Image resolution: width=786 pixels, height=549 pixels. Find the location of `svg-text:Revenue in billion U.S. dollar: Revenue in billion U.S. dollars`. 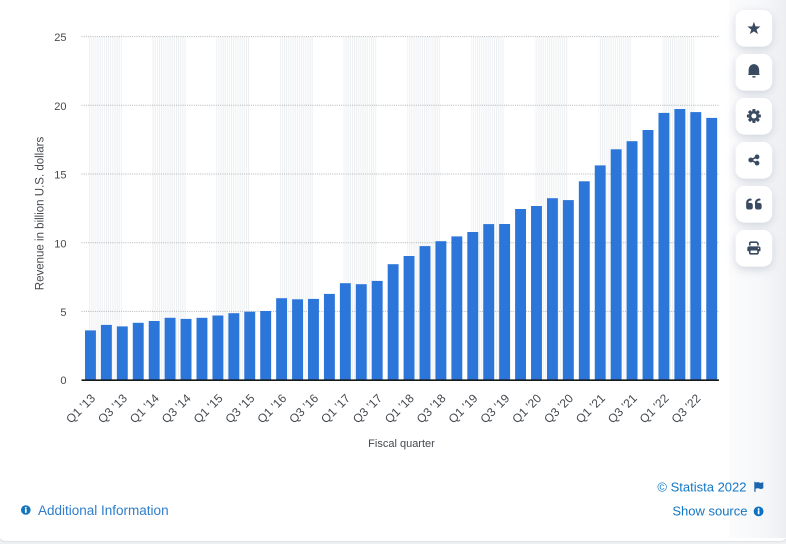

svg-text:Revenue in billion U.S. dollar: Revenue in billion U.S. dollars is located at coordinates (41, 214).